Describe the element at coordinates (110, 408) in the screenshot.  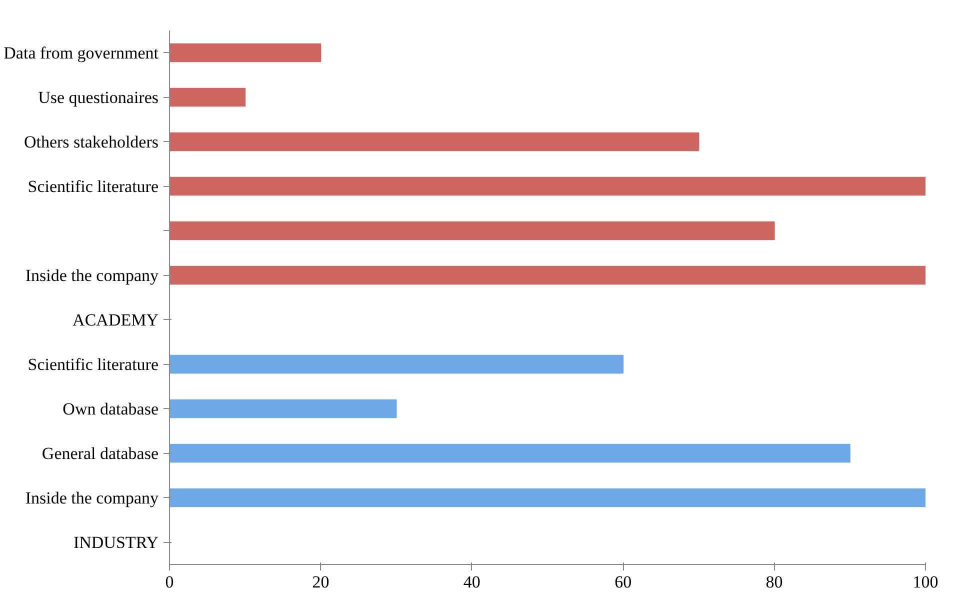
I see `y-tick-label: Own database` at that location.